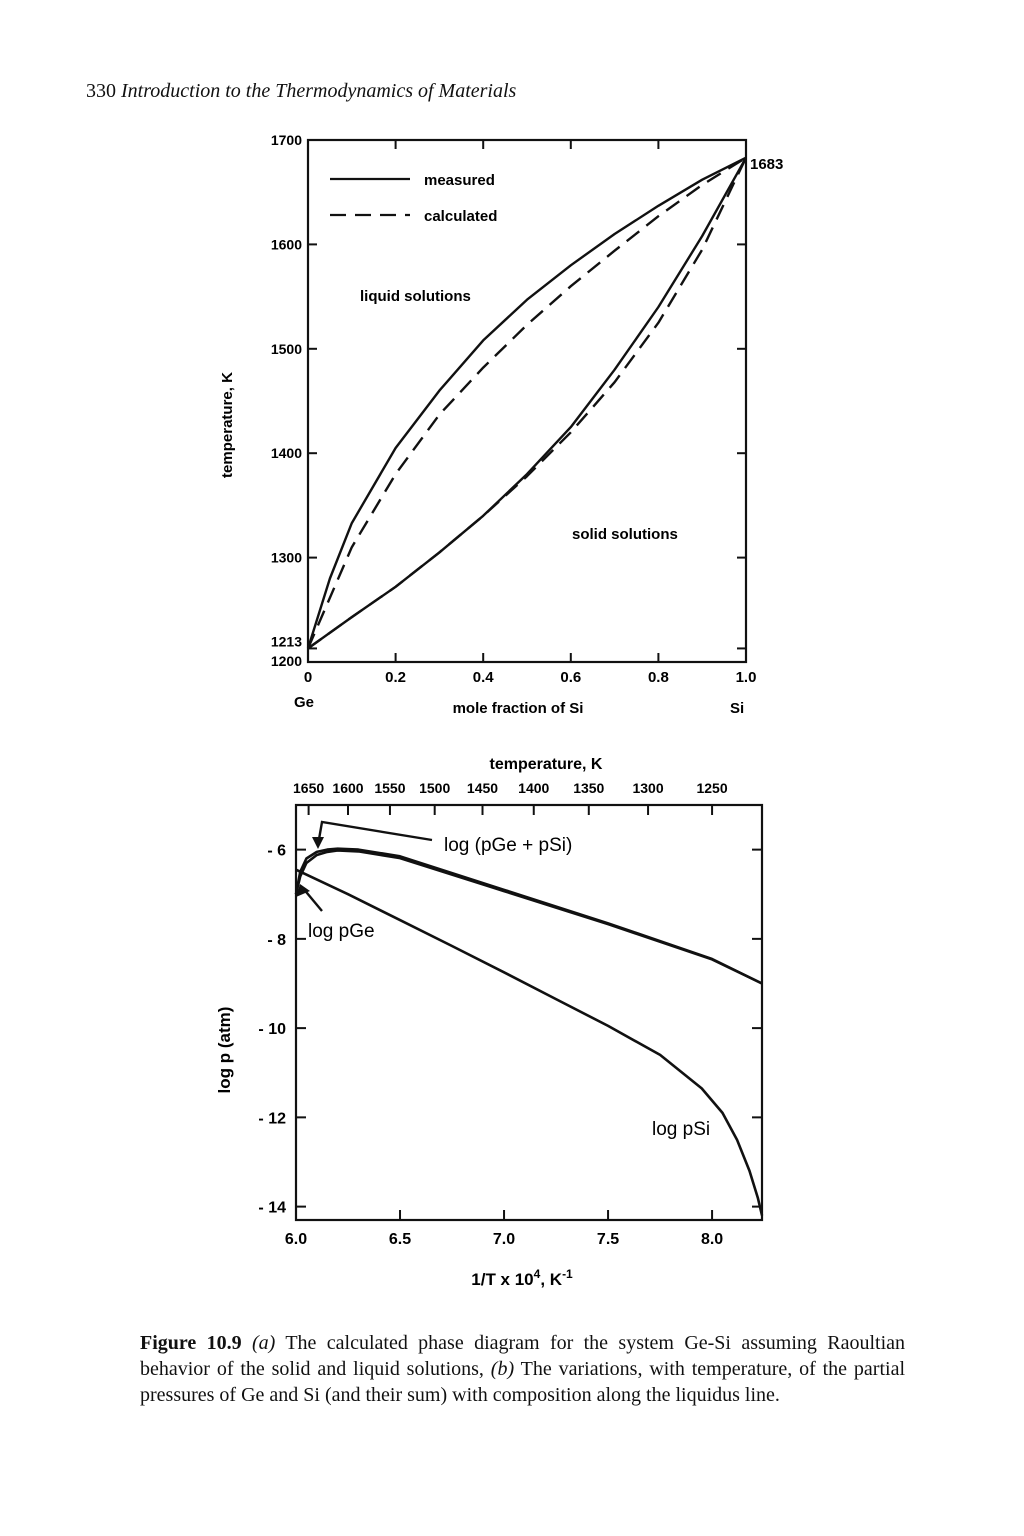 This screenshot has width=1024, height=1536. I want to click on top-tick-label: 1350, so click(588, 788).